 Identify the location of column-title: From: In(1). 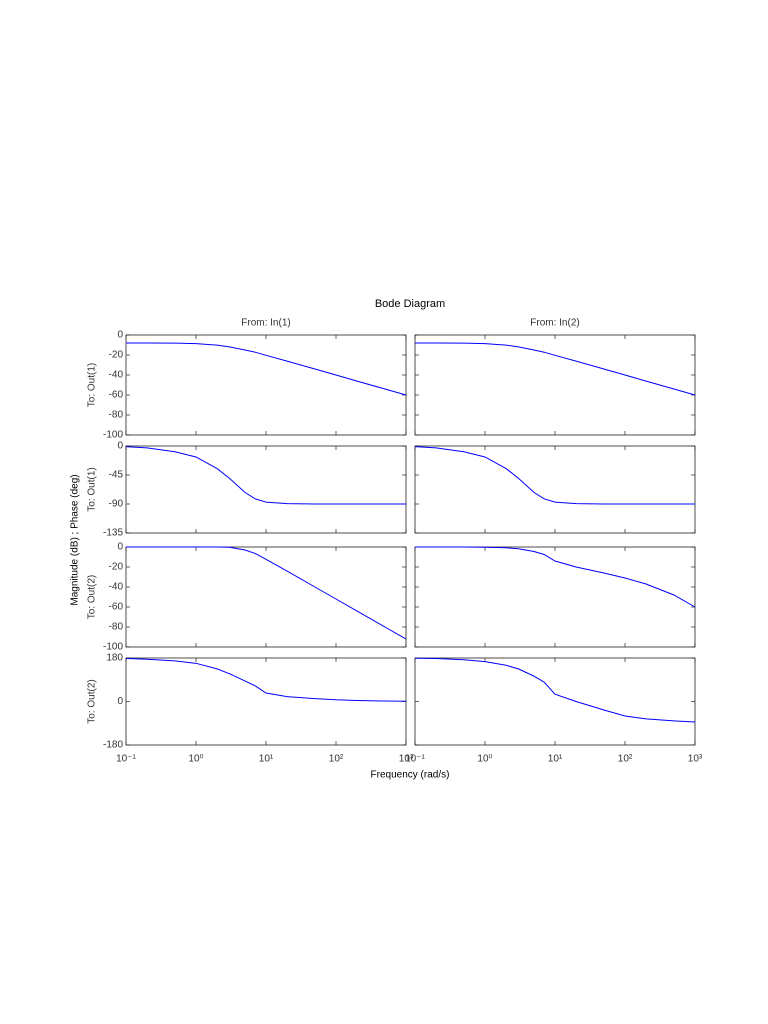
(265, 323).